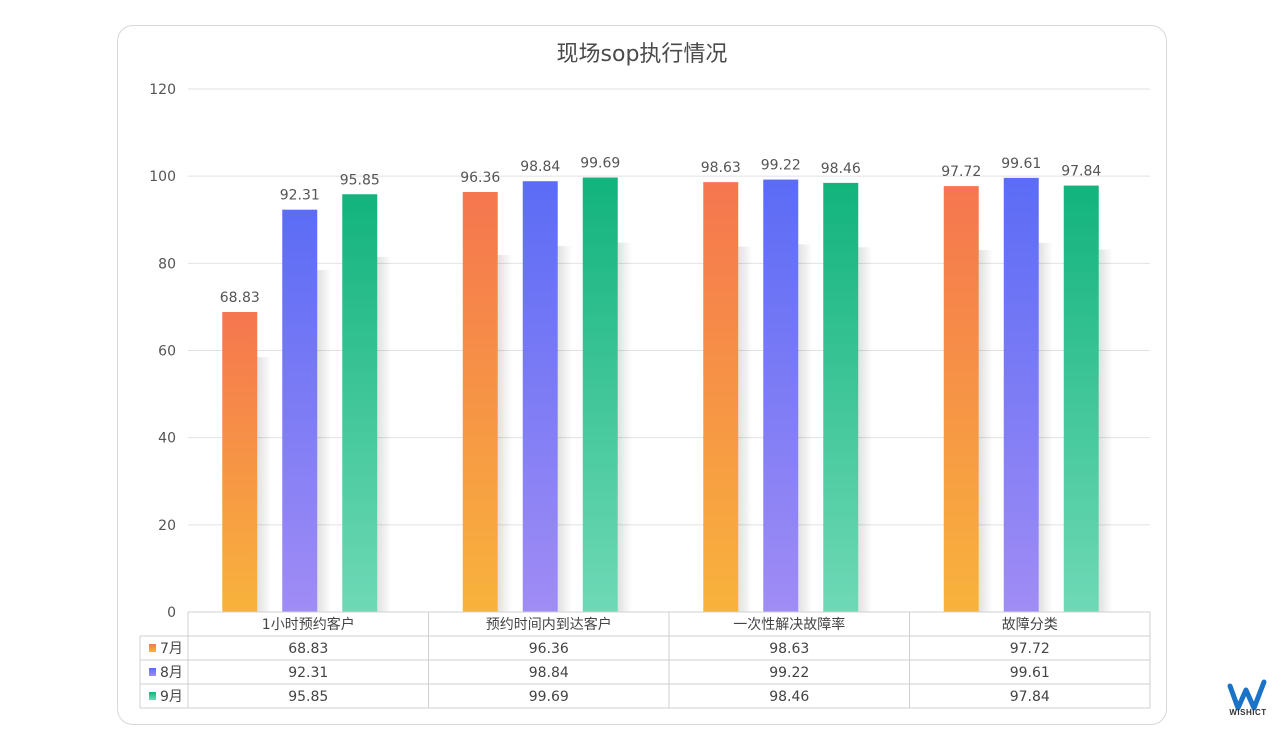  I want to click on y-tick-label: 40, so click(167, 439).